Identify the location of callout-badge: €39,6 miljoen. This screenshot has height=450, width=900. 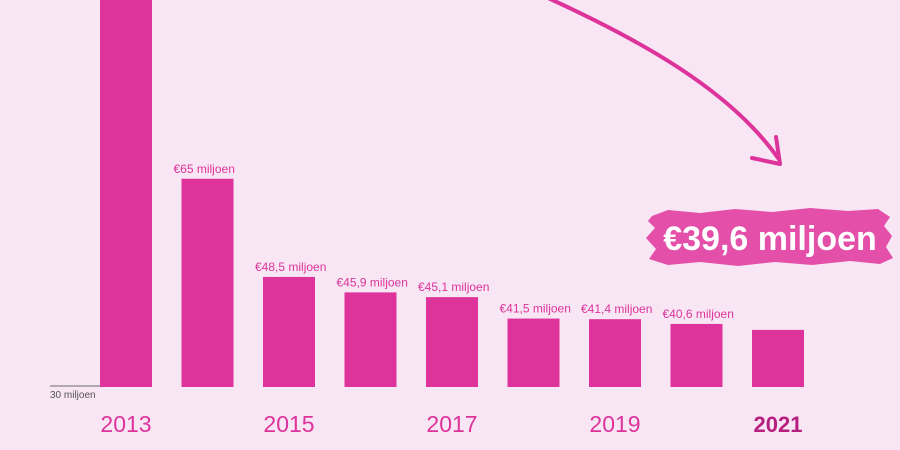
(769, 237).